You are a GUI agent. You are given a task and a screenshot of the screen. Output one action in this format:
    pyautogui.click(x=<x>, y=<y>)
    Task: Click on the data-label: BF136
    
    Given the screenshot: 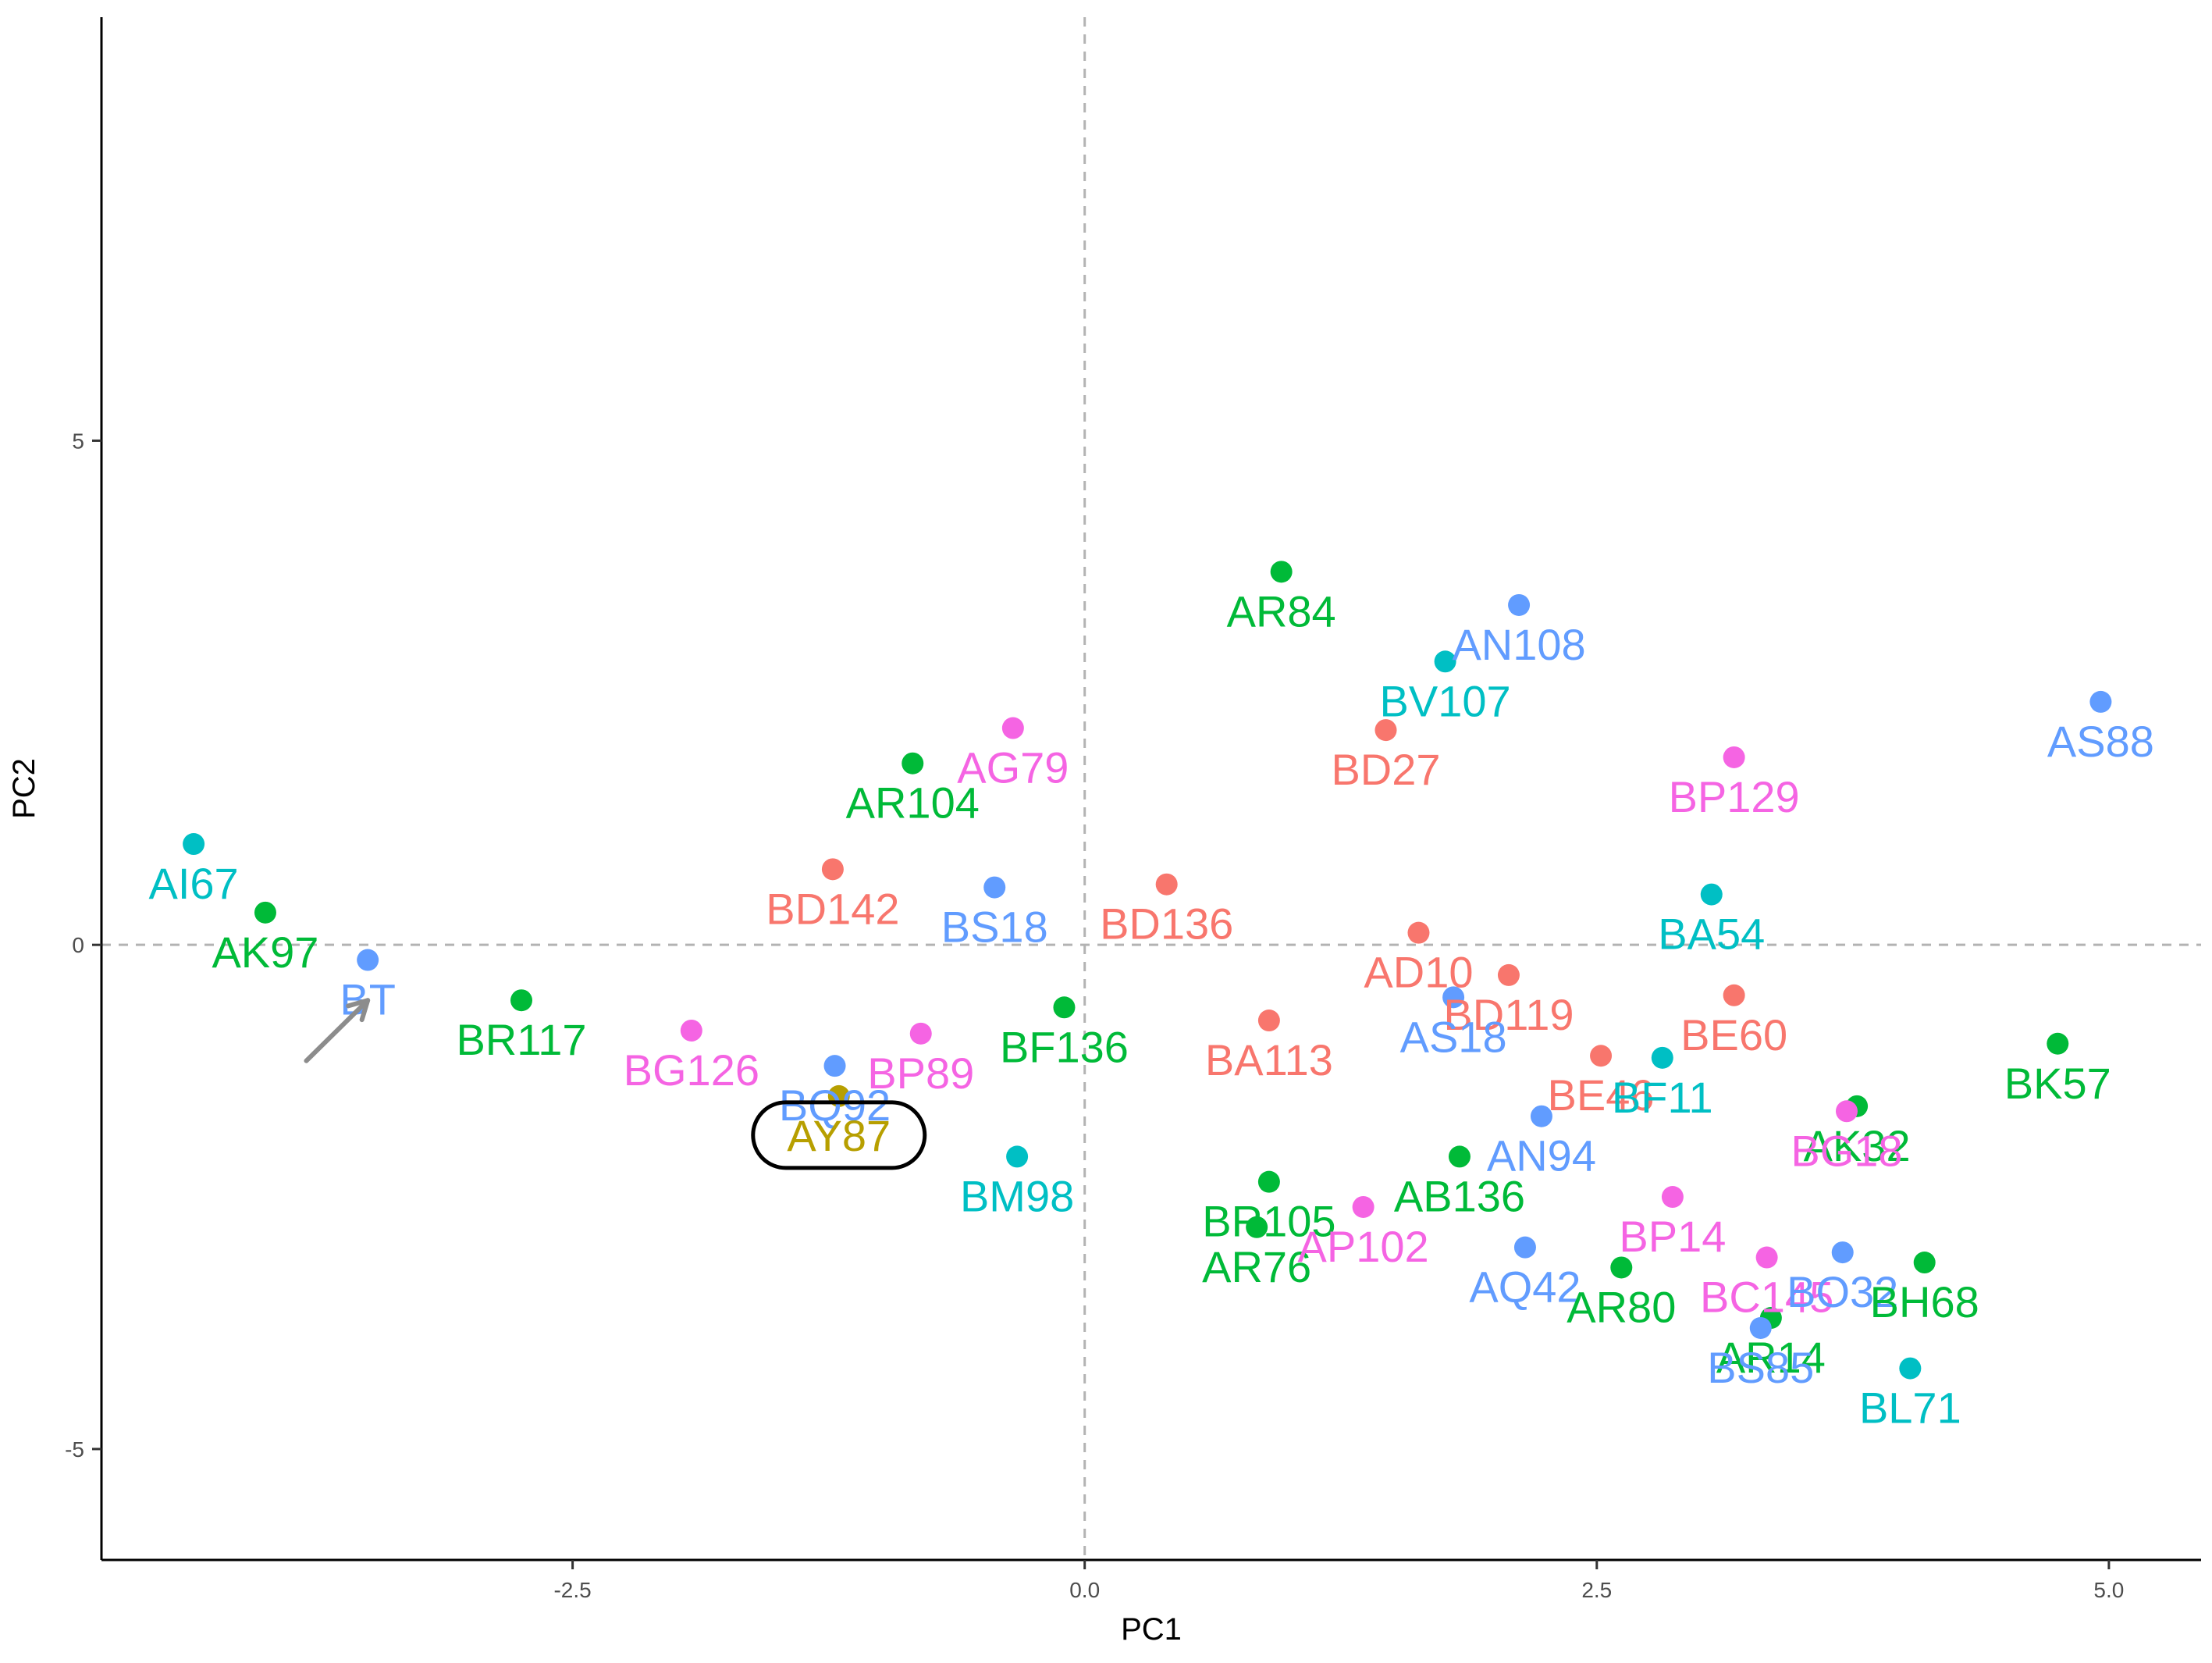 What is the action you would take?
    pyautogui.click(x=1065, y=1046)
    